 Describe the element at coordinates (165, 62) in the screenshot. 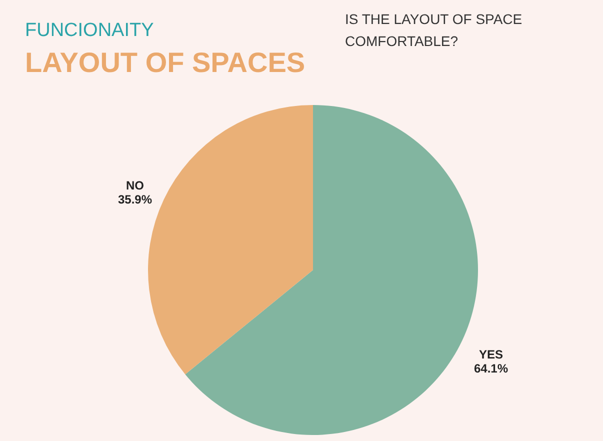

I see `chart-title: LAYOUT OF SPACES` at that location.